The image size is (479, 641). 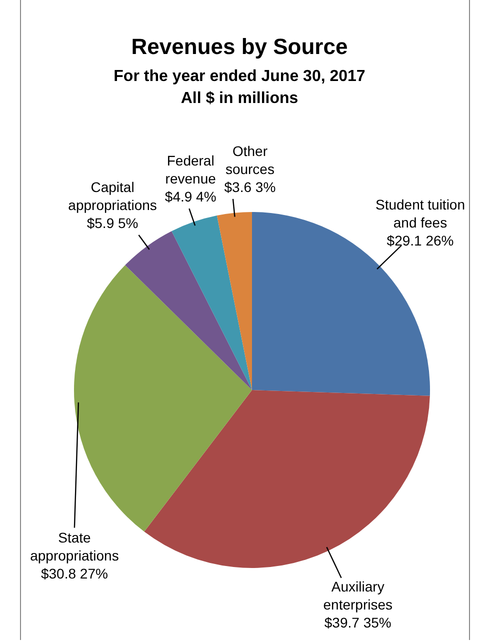 What do you see at coordinates (112, 222) in the screenshot?
I see `data-label: $5.9 5%` at bounding box center [112, 222].